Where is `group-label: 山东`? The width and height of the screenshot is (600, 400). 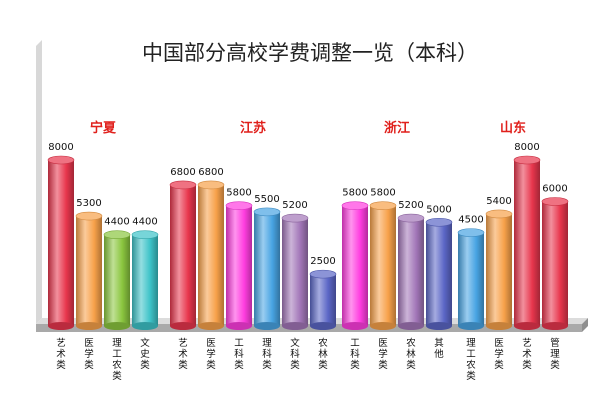 group-label: 山东 is located at coordinates (513, 128).